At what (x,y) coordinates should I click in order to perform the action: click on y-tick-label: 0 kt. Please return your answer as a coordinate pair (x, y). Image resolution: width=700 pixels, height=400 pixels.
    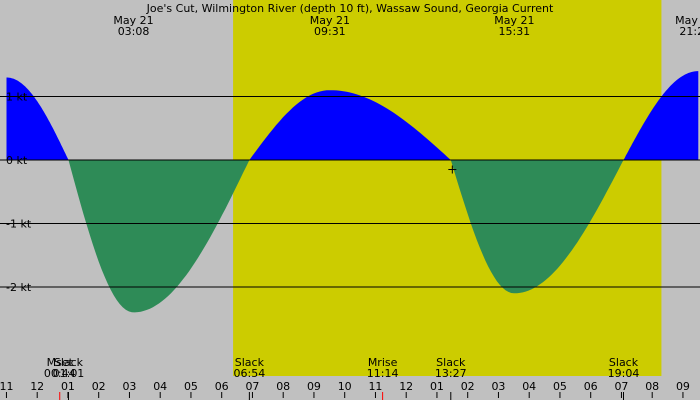
    Looking at the image, I should click on (17, 160).